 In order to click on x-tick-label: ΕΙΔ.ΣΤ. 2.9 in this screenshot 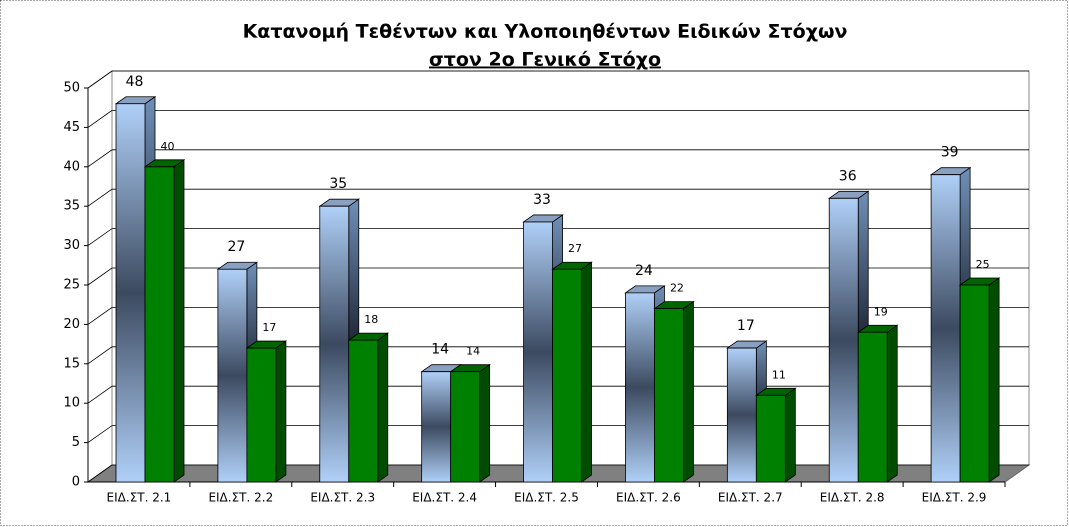, I will do `click(954, 498)`.